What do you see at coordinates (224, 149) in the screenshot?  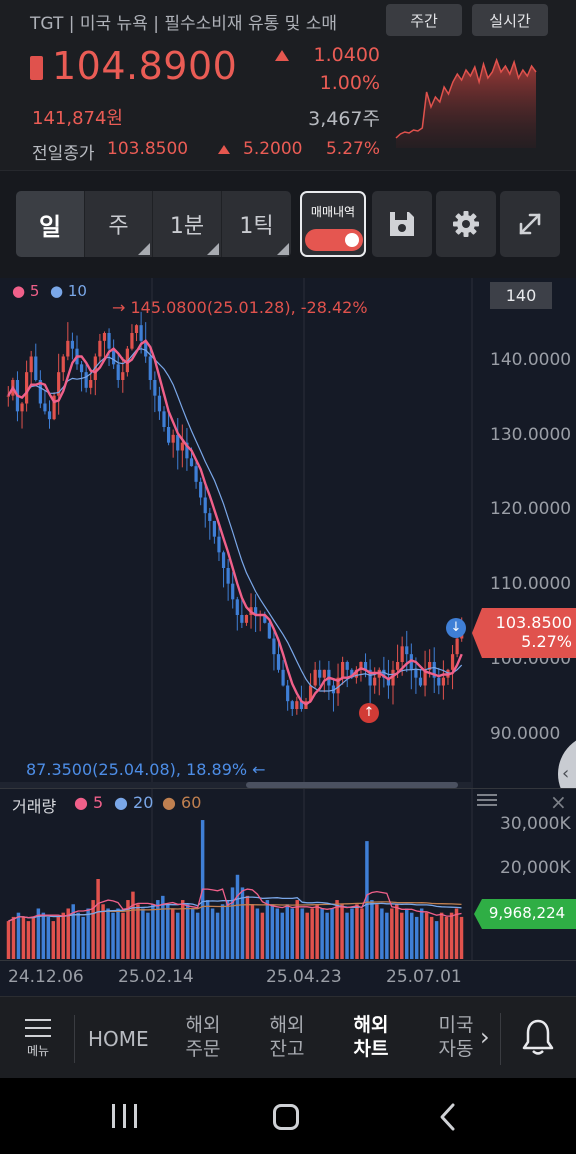 I see `prev-up-arrow-icon` at bounding box center [224, 149].